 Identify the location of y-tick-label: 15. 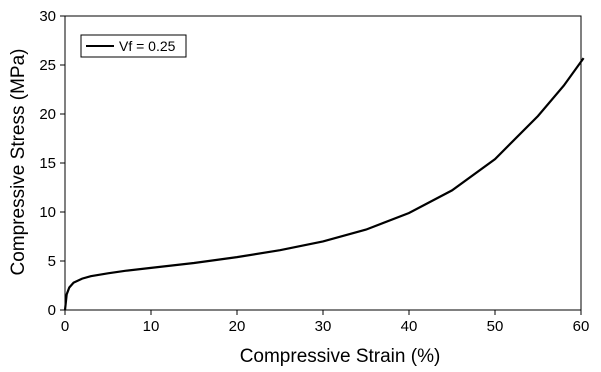
(47, 163).